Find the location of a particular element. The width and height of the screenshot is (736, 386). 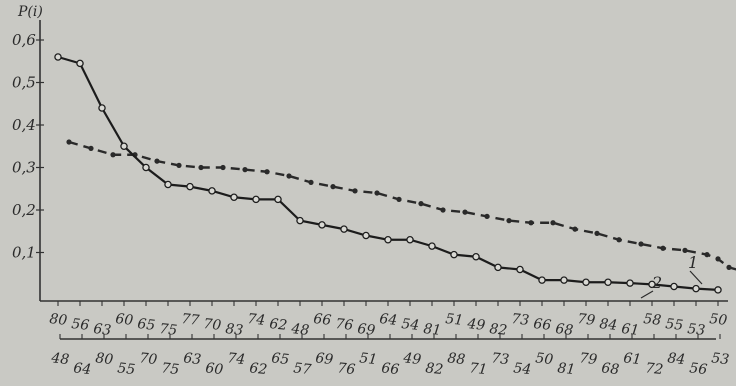

x-tick-label: 83 is located at coordinates (234, 330).